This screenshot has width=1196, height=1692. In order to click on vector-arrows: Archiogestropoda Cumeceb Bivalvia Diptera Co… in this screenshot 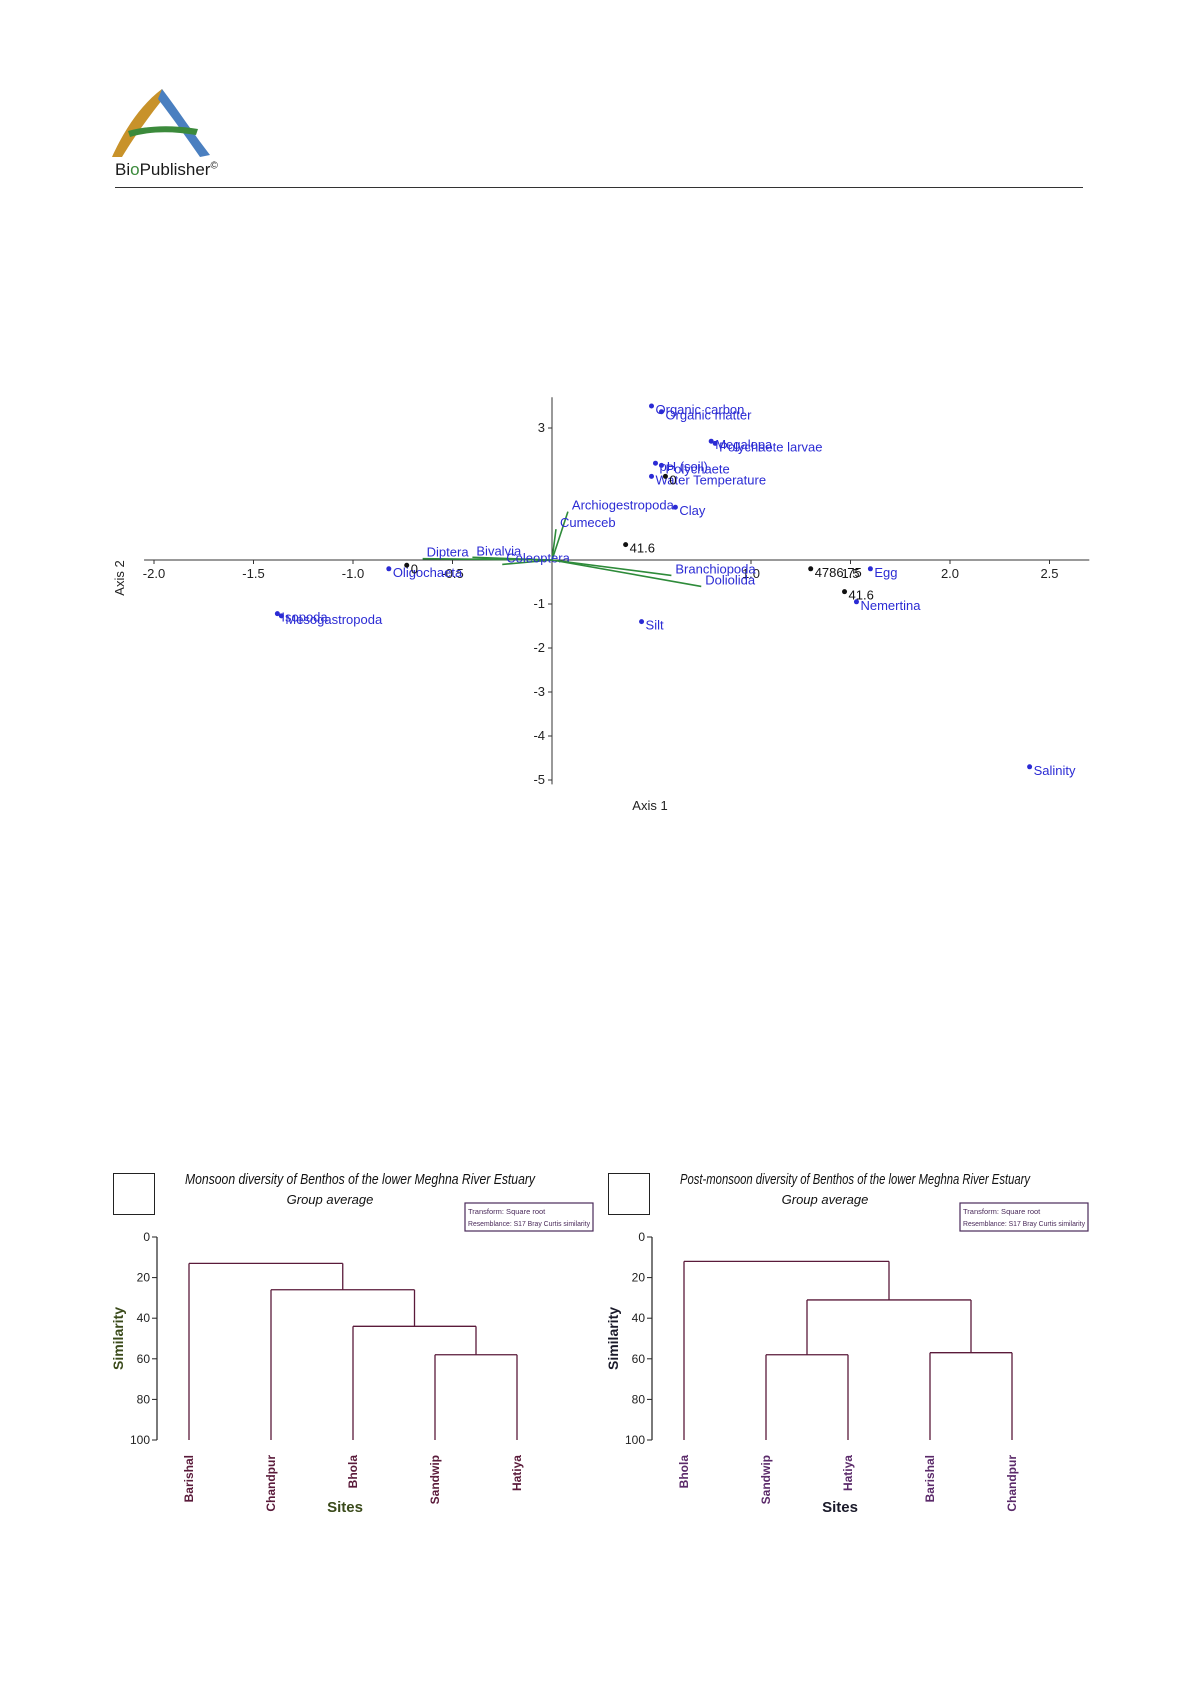, I will do `click(589, 543)`.